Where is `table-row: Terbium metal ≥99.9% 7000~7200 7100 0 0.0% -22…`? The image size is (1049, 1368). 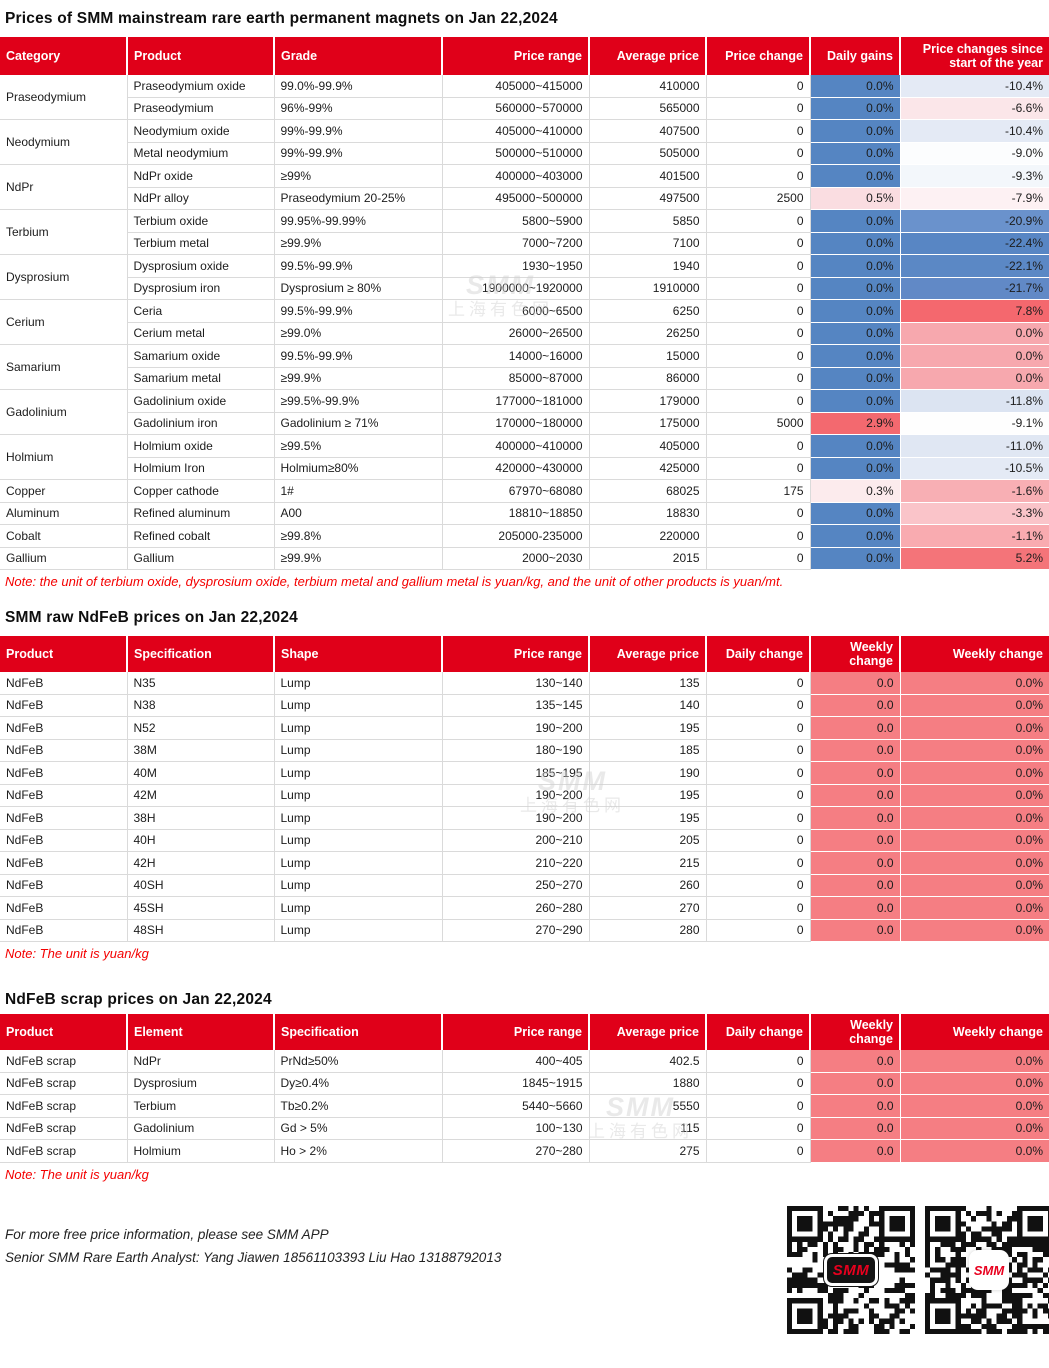
table-row: Terbium metal ≥99.9% 7000~7200 7100 0 0.0% -22… is located at coordinates (524, 243).